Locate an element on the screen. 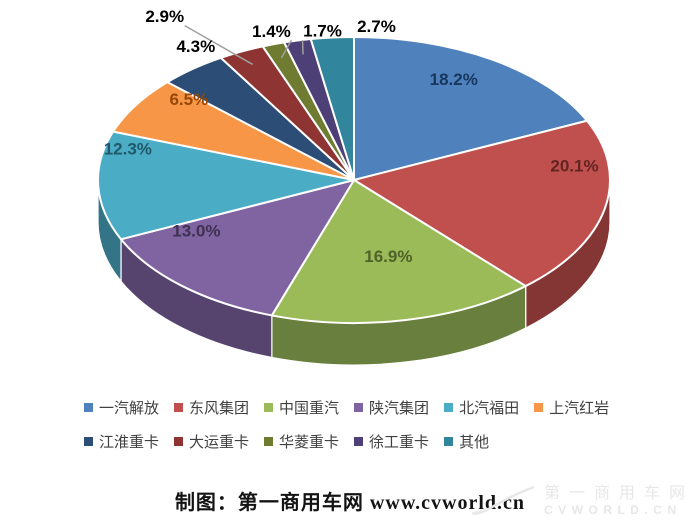 Image resolution: width=700 pixels, height=525 pixels. legend-item-2: 中国重汽 is located at coordinates (301, 407).